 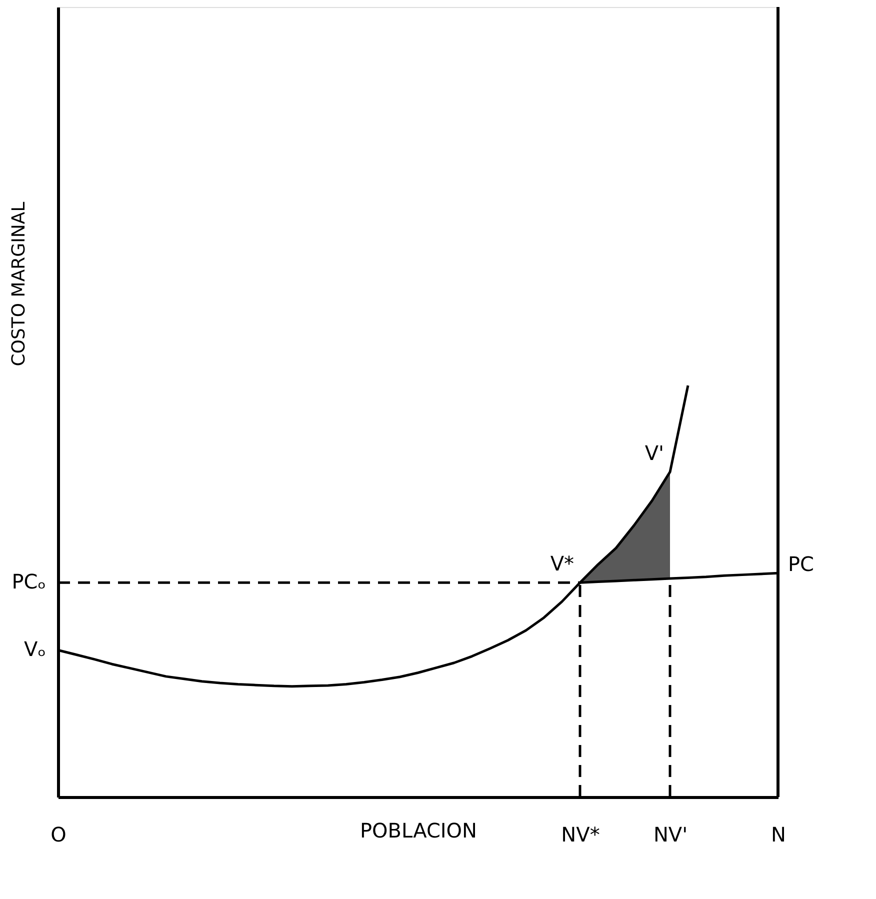 I want to click on annotation: V', so click(x=654, y=452).